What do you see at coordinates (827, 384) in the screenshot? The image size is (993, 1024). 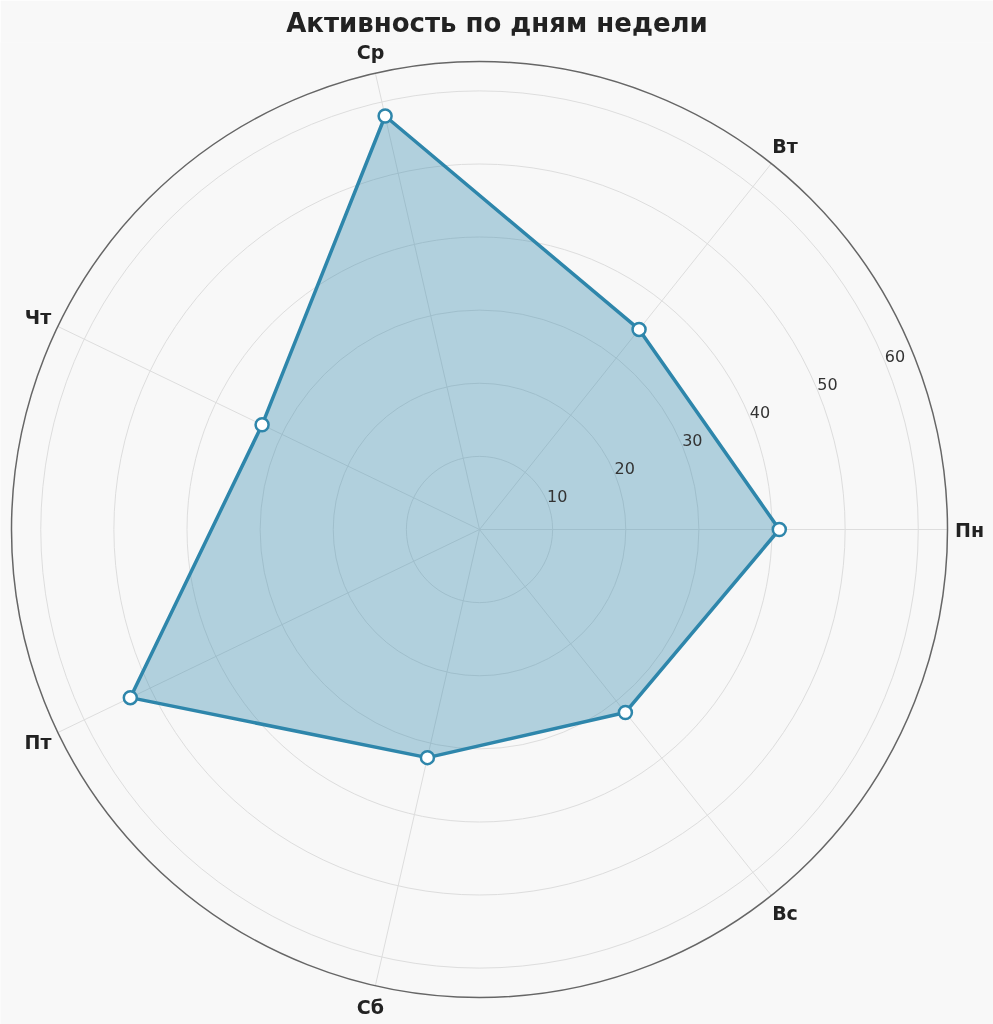 I see `y-tick-label: 50` at bounding box center [827, 384].